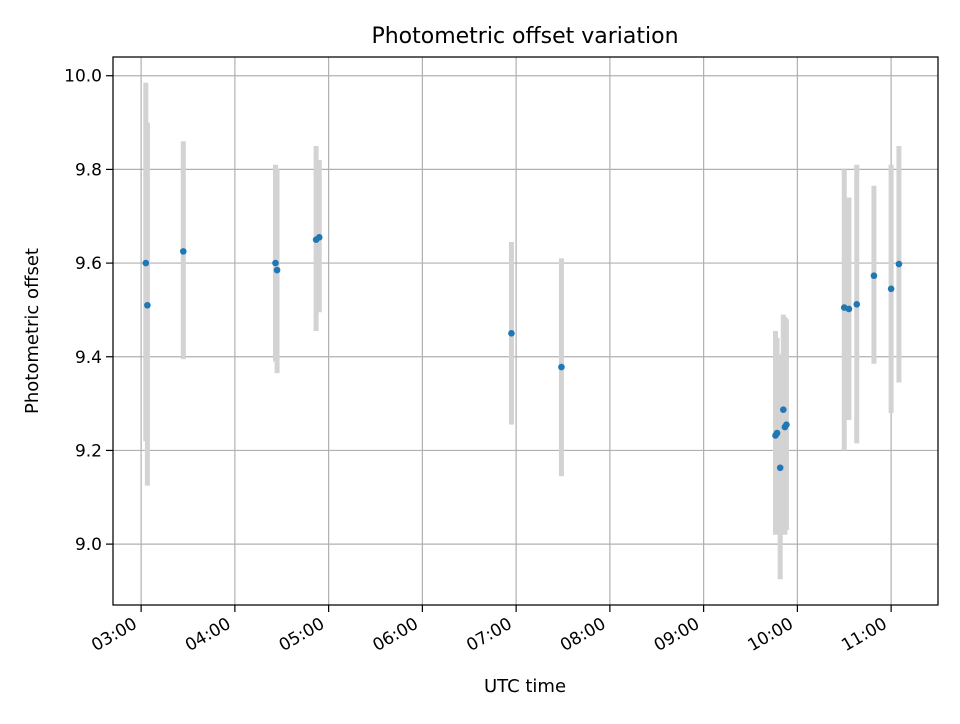  I want to click on y-tick-label: 9.8, so click(88, 170).